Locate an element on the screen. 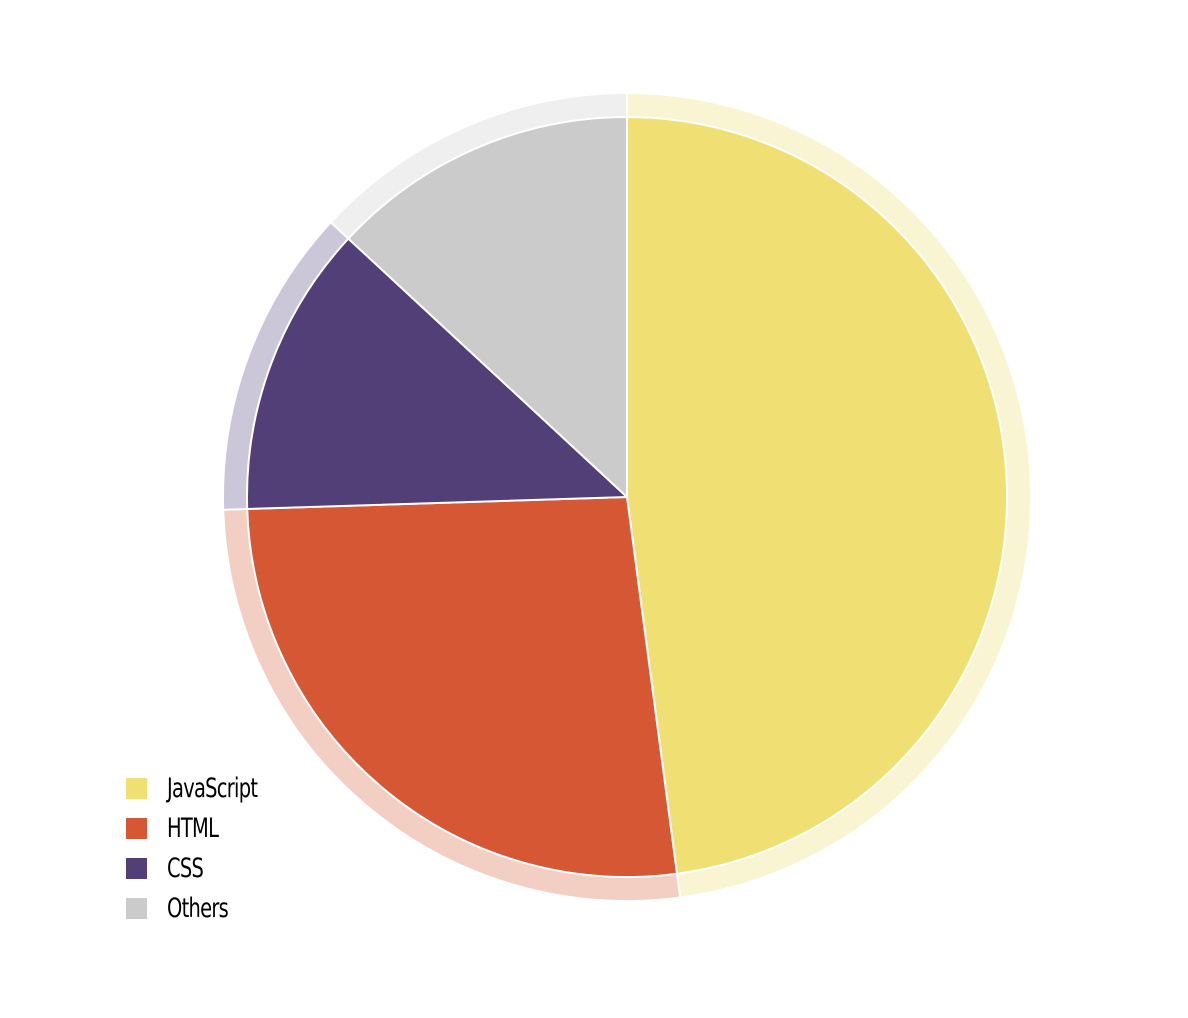  chart-legend: JavaScript HTML CSS Others is located at coordinates (209, 848).